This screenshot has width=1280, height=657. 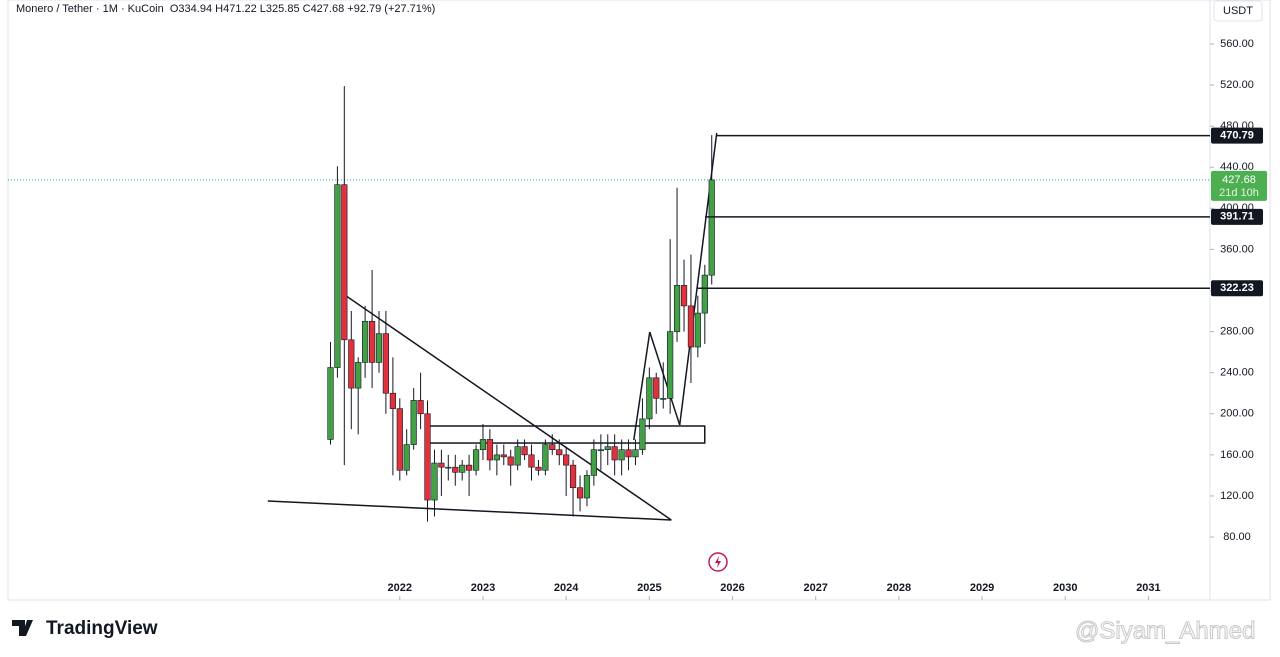 I want to click on event-icon, so click(x=718, y=562).